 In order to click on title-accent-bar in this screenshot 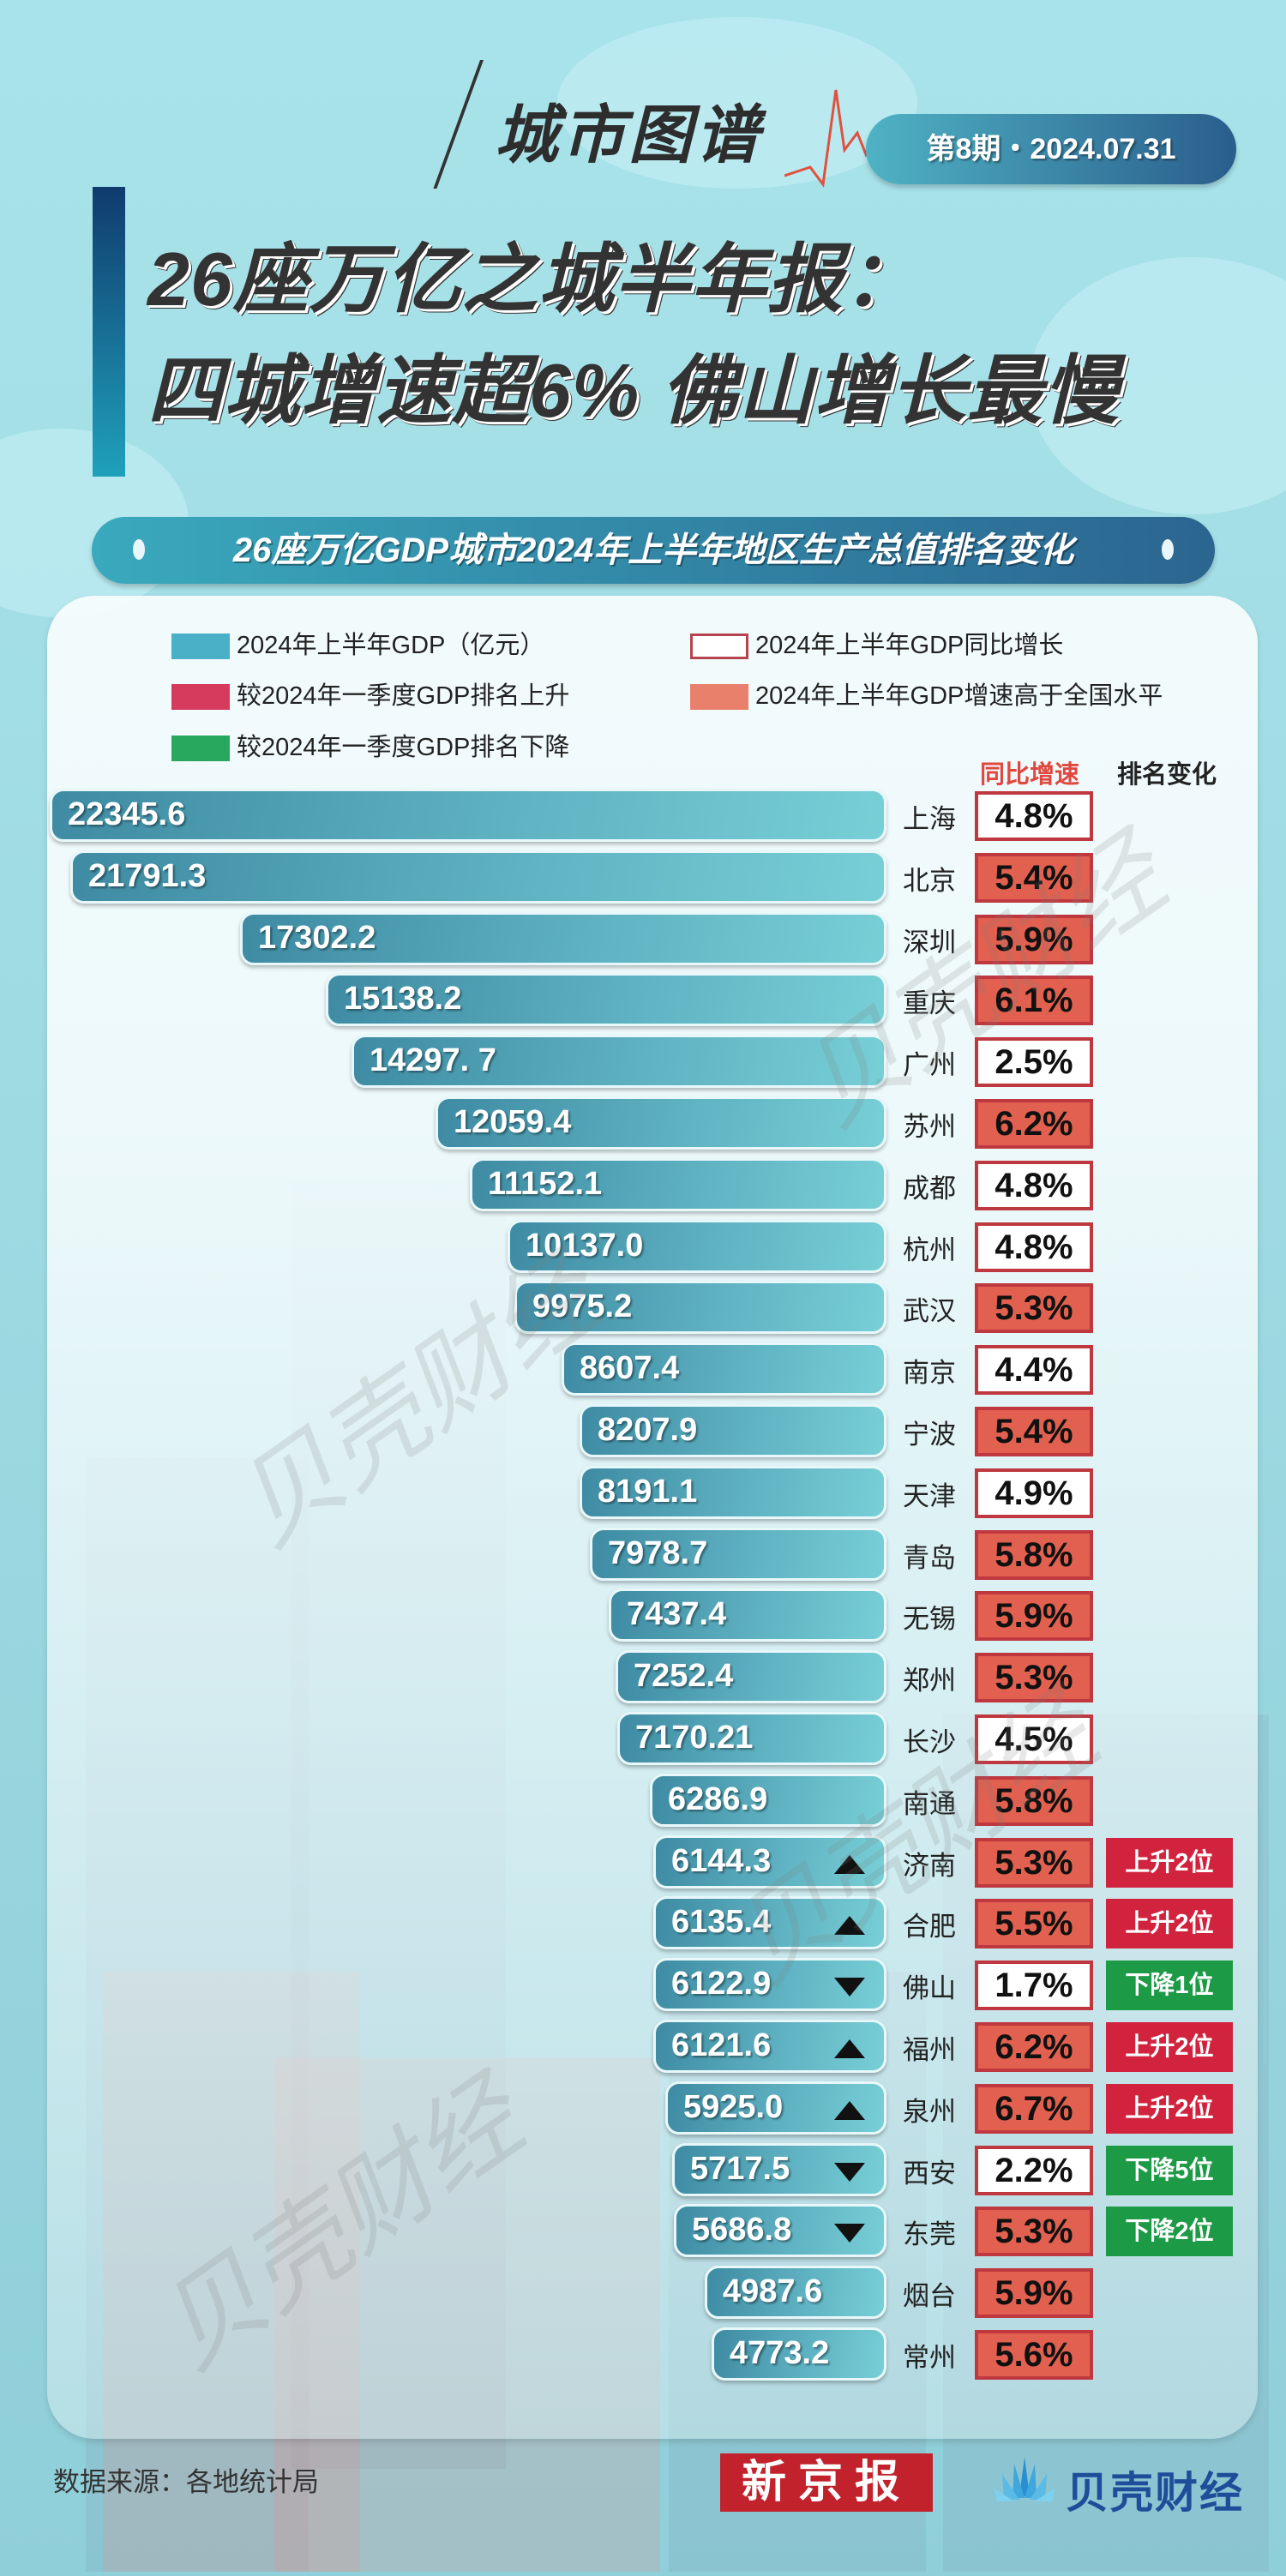, I will do `click(109, 332)`.